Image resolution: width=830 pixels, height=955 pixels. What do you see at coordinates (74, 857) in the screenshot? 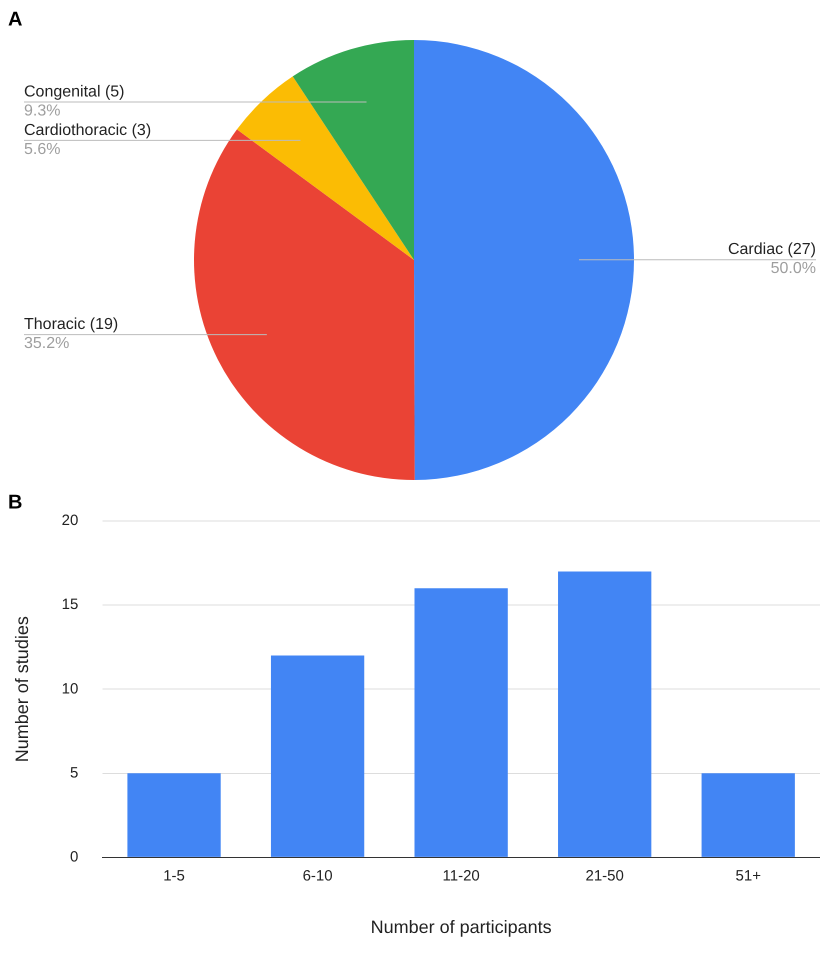
I see `y-tick-label: 0` at bounding box center [74, 857].